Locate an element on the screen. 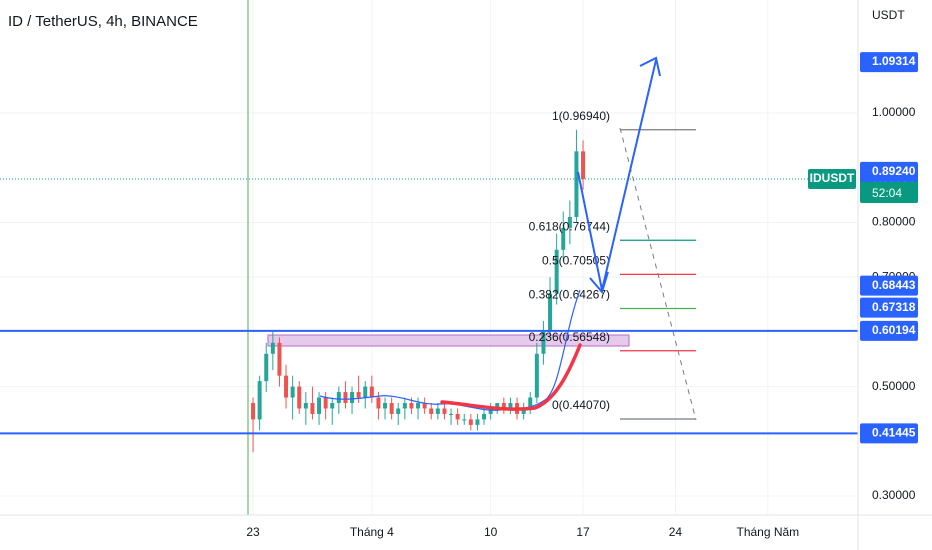 The width and height of the screenshot is (932, 550). symbol-tag is located at coordinates (832, 179).